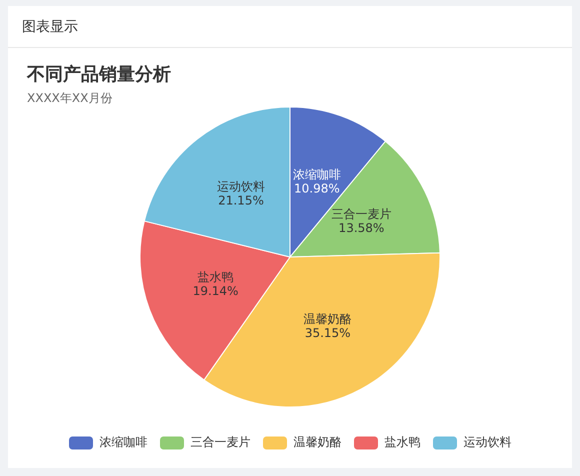  What do you see at coordinates (69, 98) in the screenshot?
I see `chart-subtitle: XXXX年XX月份` at bounding box center [69, 98].